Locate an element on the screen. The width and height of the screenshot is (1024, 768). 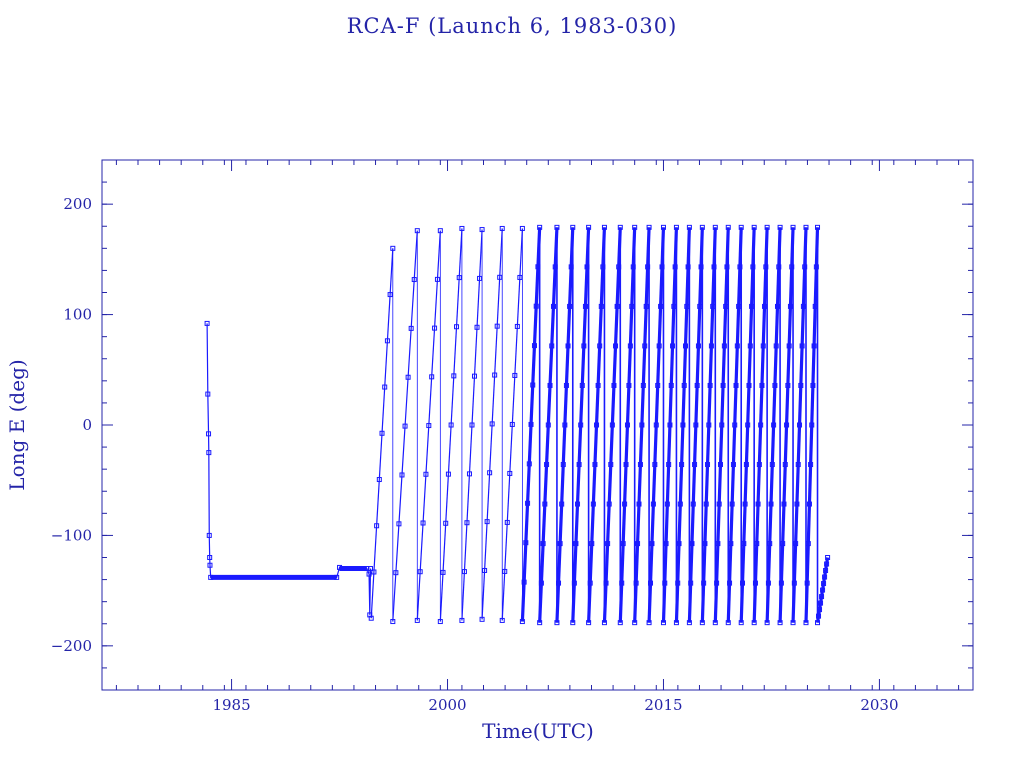
y-axis-label: Long E (deg) is located at coordinates (17, 424).